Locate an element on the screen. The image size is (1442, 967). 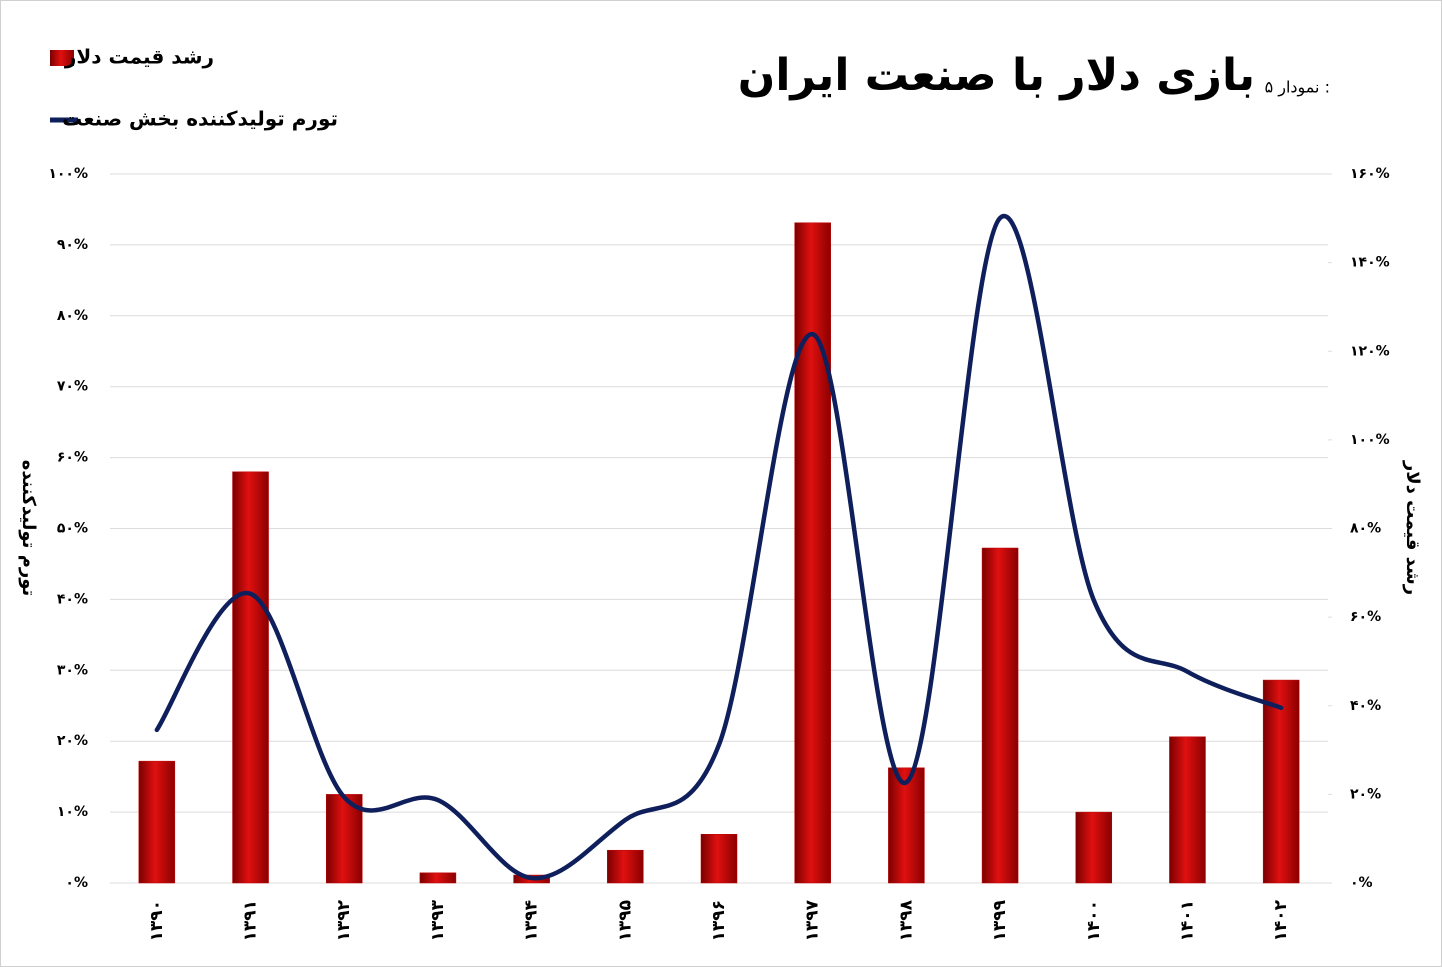
x-tick-label: ۱۳۹۴ is located at coordinates (532, 921).